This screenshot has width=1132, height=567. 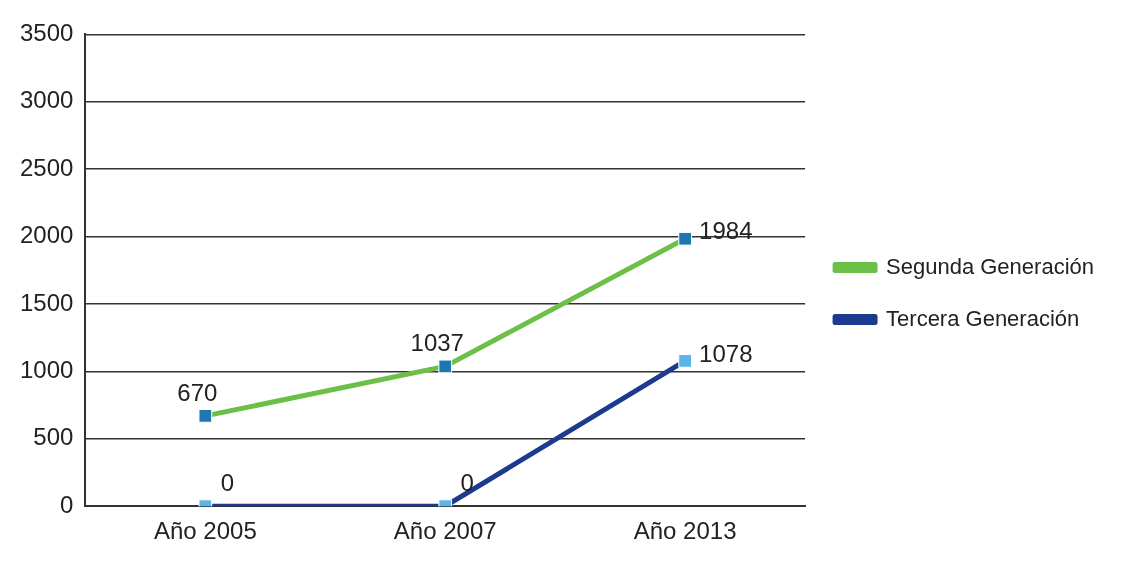 I want to click on y-tick-label: 500, so click(x=53, y=437).